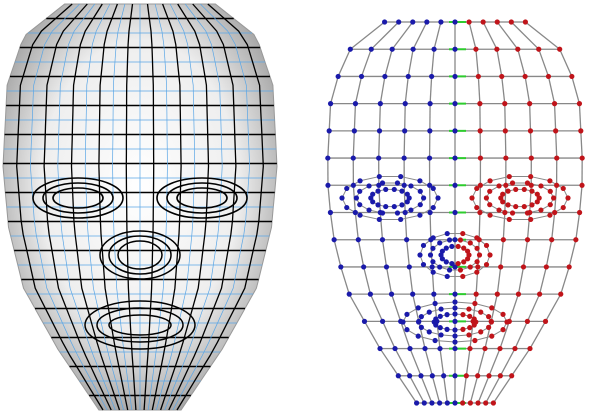 The width and height of the screenshot is (590, 418). Describe the element at coordinates (140, 255) in the screenshot. I see `nose-loop` at that location.